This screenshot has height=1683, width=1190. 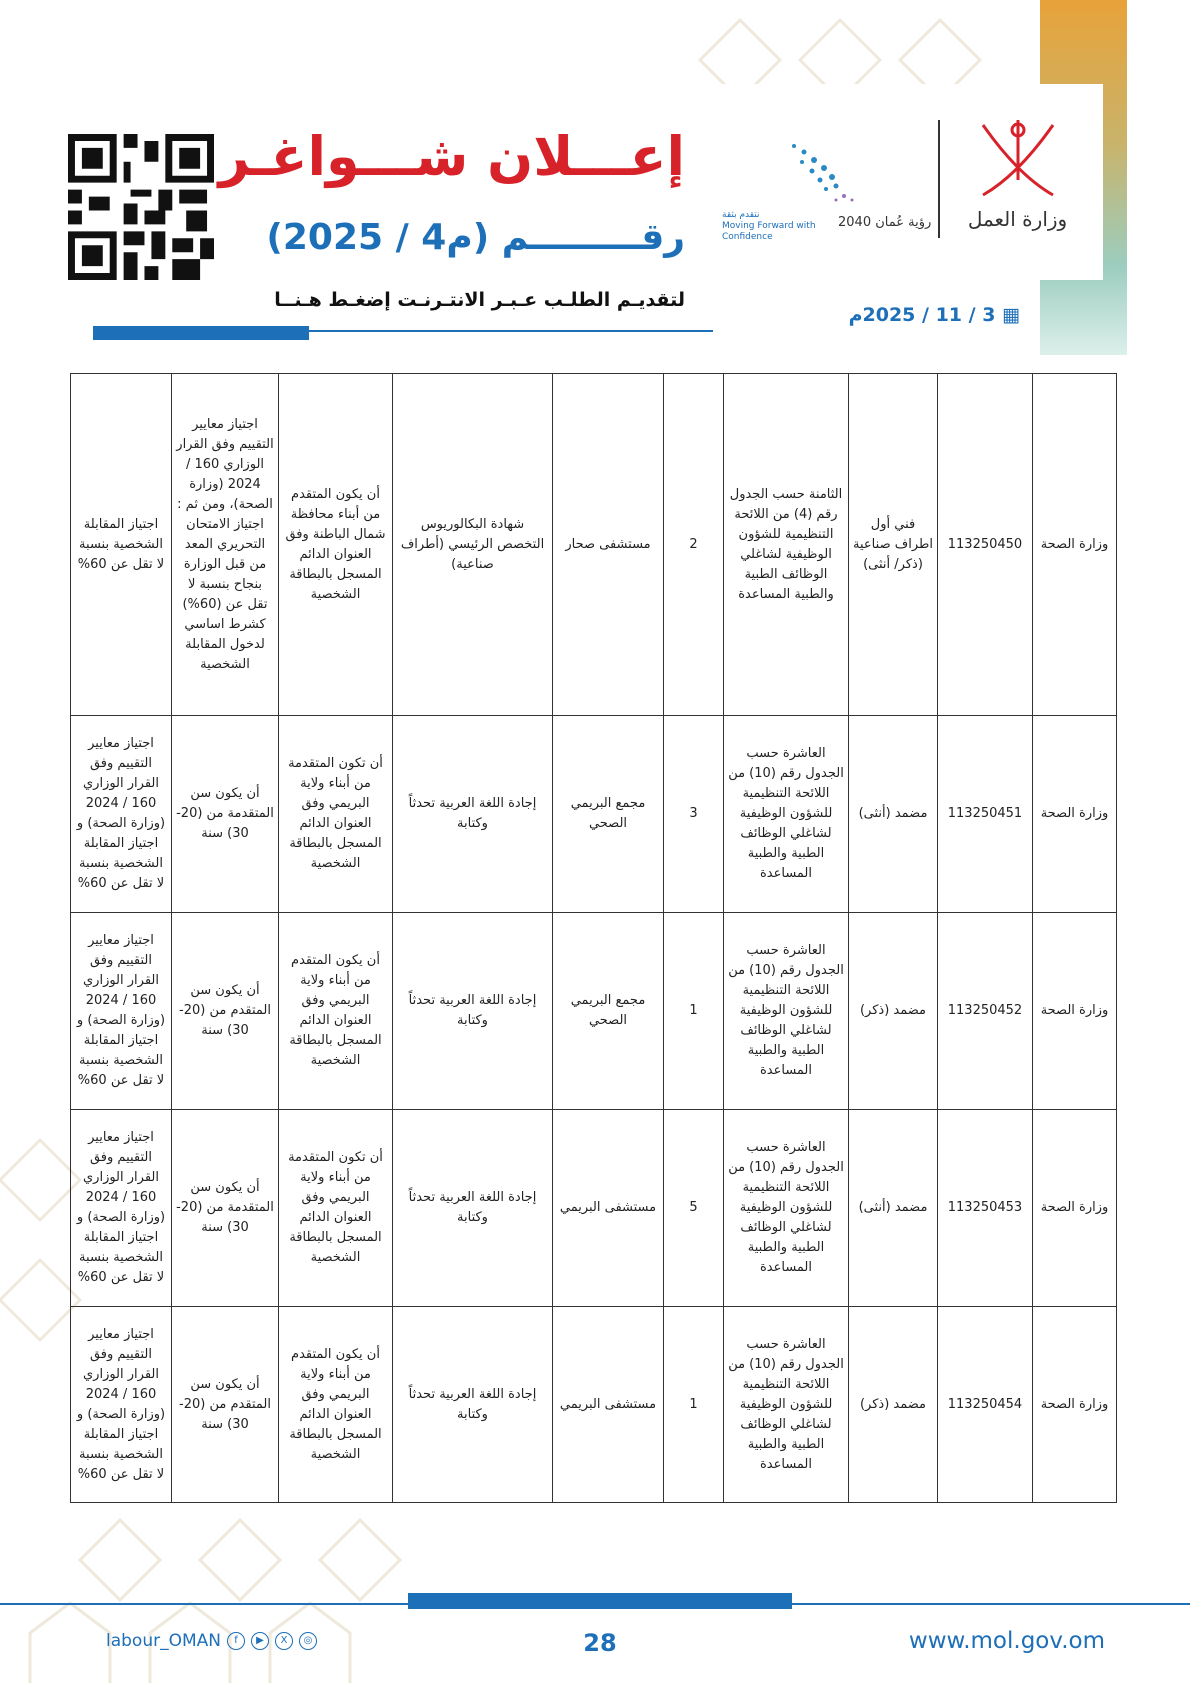 What do you see at coordinates (885, 222) in the screenshot?
I see `vision-logo-text: رؤية عُمان 2040` at bounding box center [885, 222].